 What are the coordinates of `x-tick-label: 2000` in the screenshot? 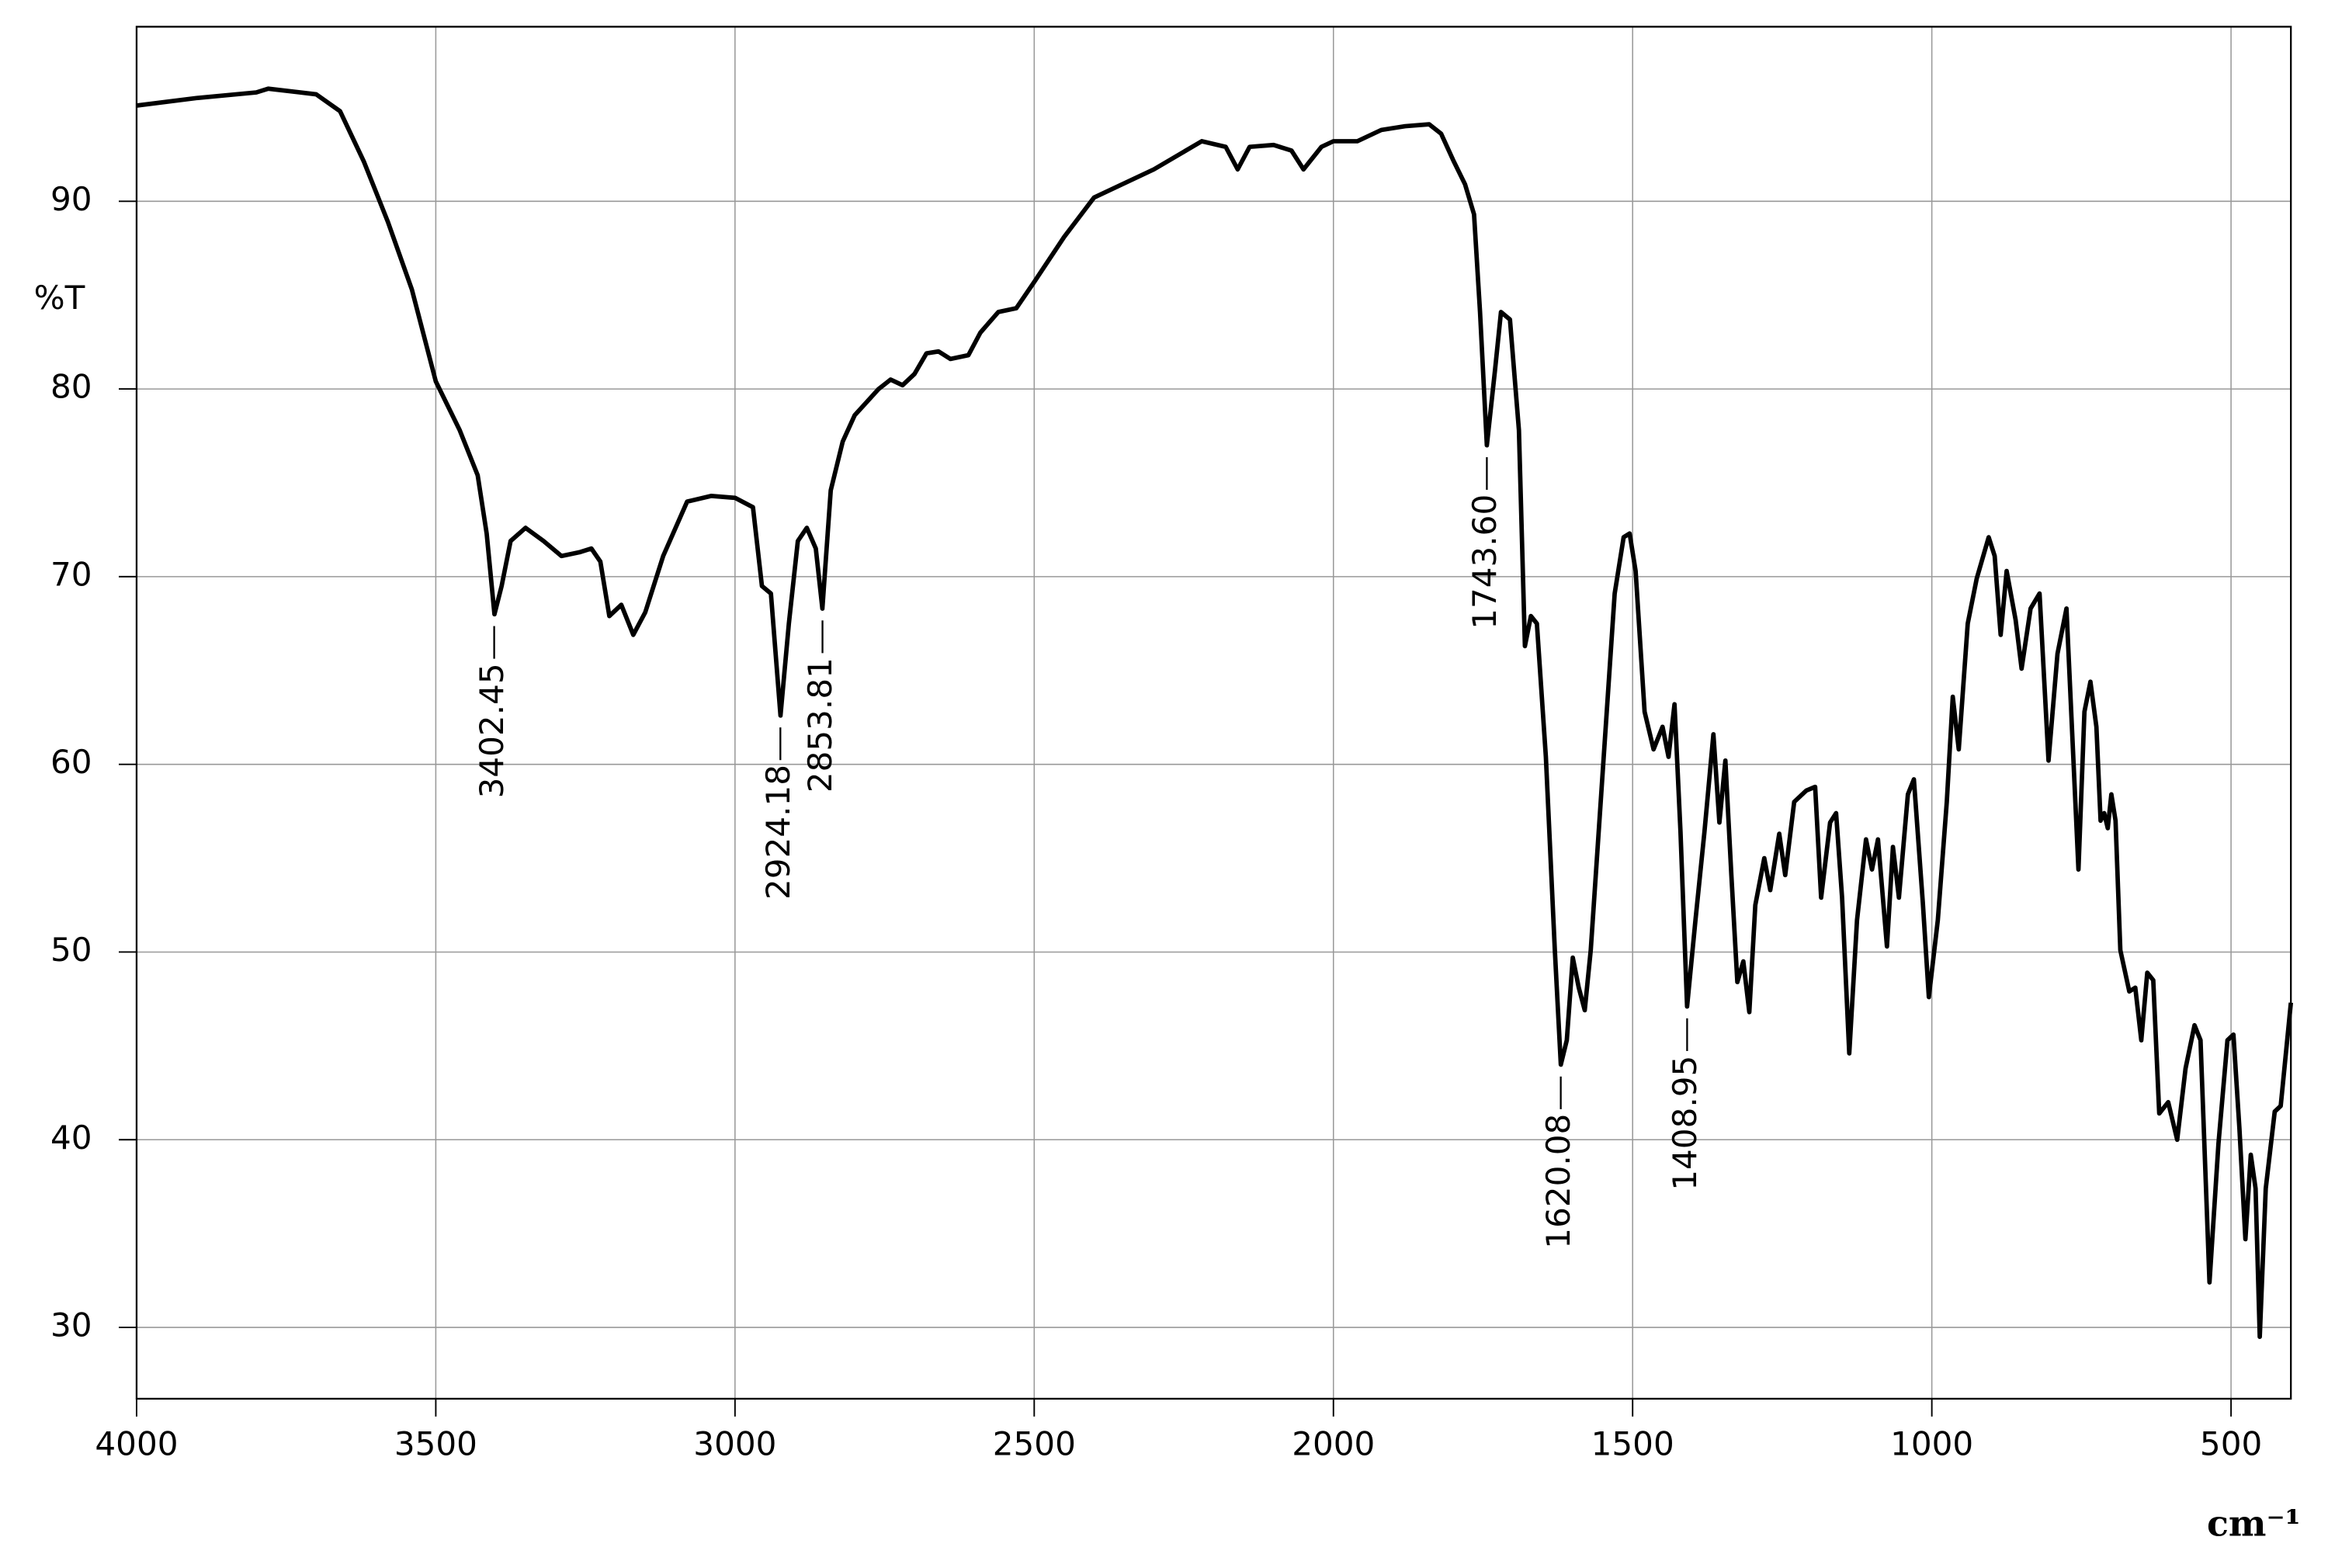 It's located at (1334, 1444).